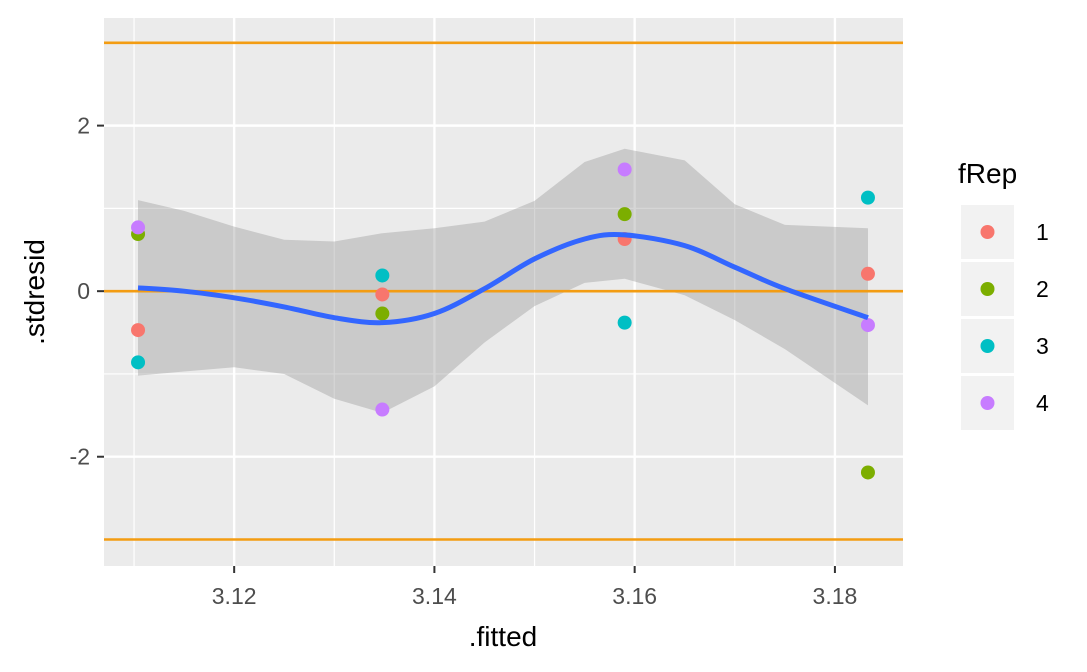 This screenshot has height=672, width=1087. What do you see at coordinates (835, 596) in the screenshot?
I see `x-tick-label: 3.18` at bounding box center [835, 596].